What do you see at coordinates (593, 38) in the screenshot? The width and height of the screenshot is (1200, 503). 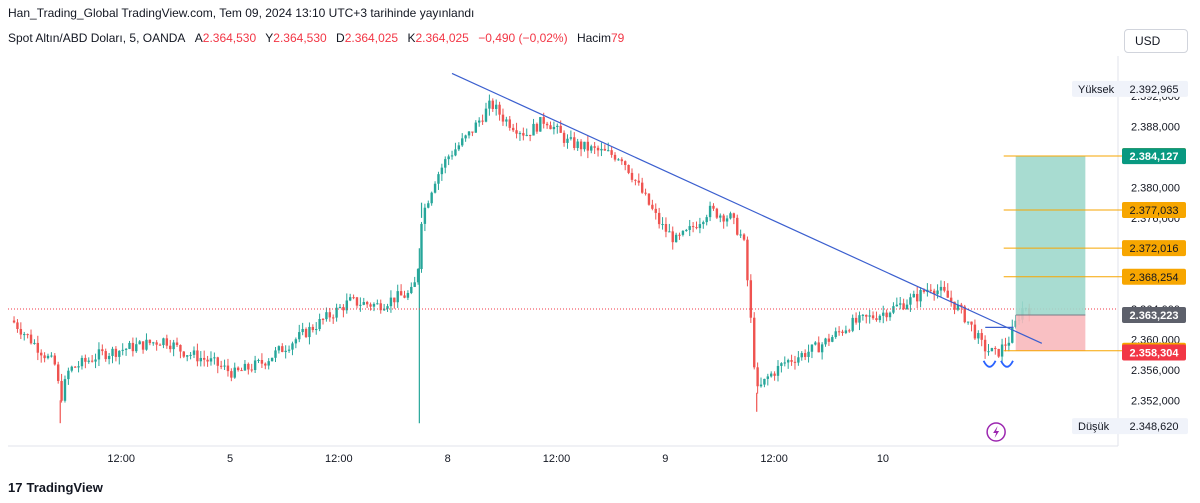 I see `volume-key: Hacim` at bounding box center [593, 38].